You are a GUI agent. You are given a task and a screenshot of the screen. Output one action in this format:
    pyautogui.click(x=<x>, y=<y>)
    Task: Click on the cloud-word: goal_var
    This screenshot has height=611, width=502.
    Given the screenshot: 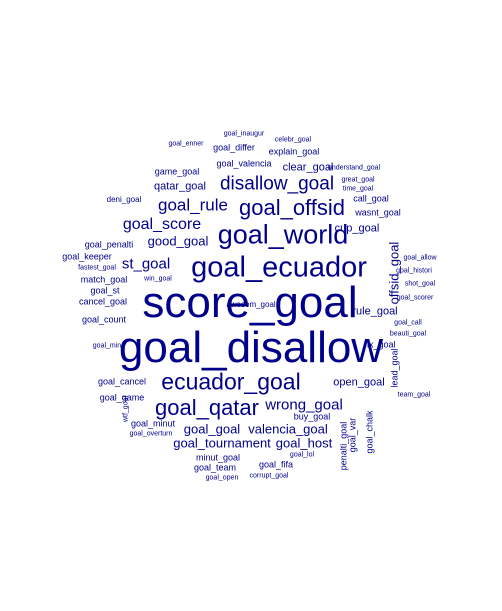 What is the action you would take?
    pyautogui.click(x=352, y=435)
    